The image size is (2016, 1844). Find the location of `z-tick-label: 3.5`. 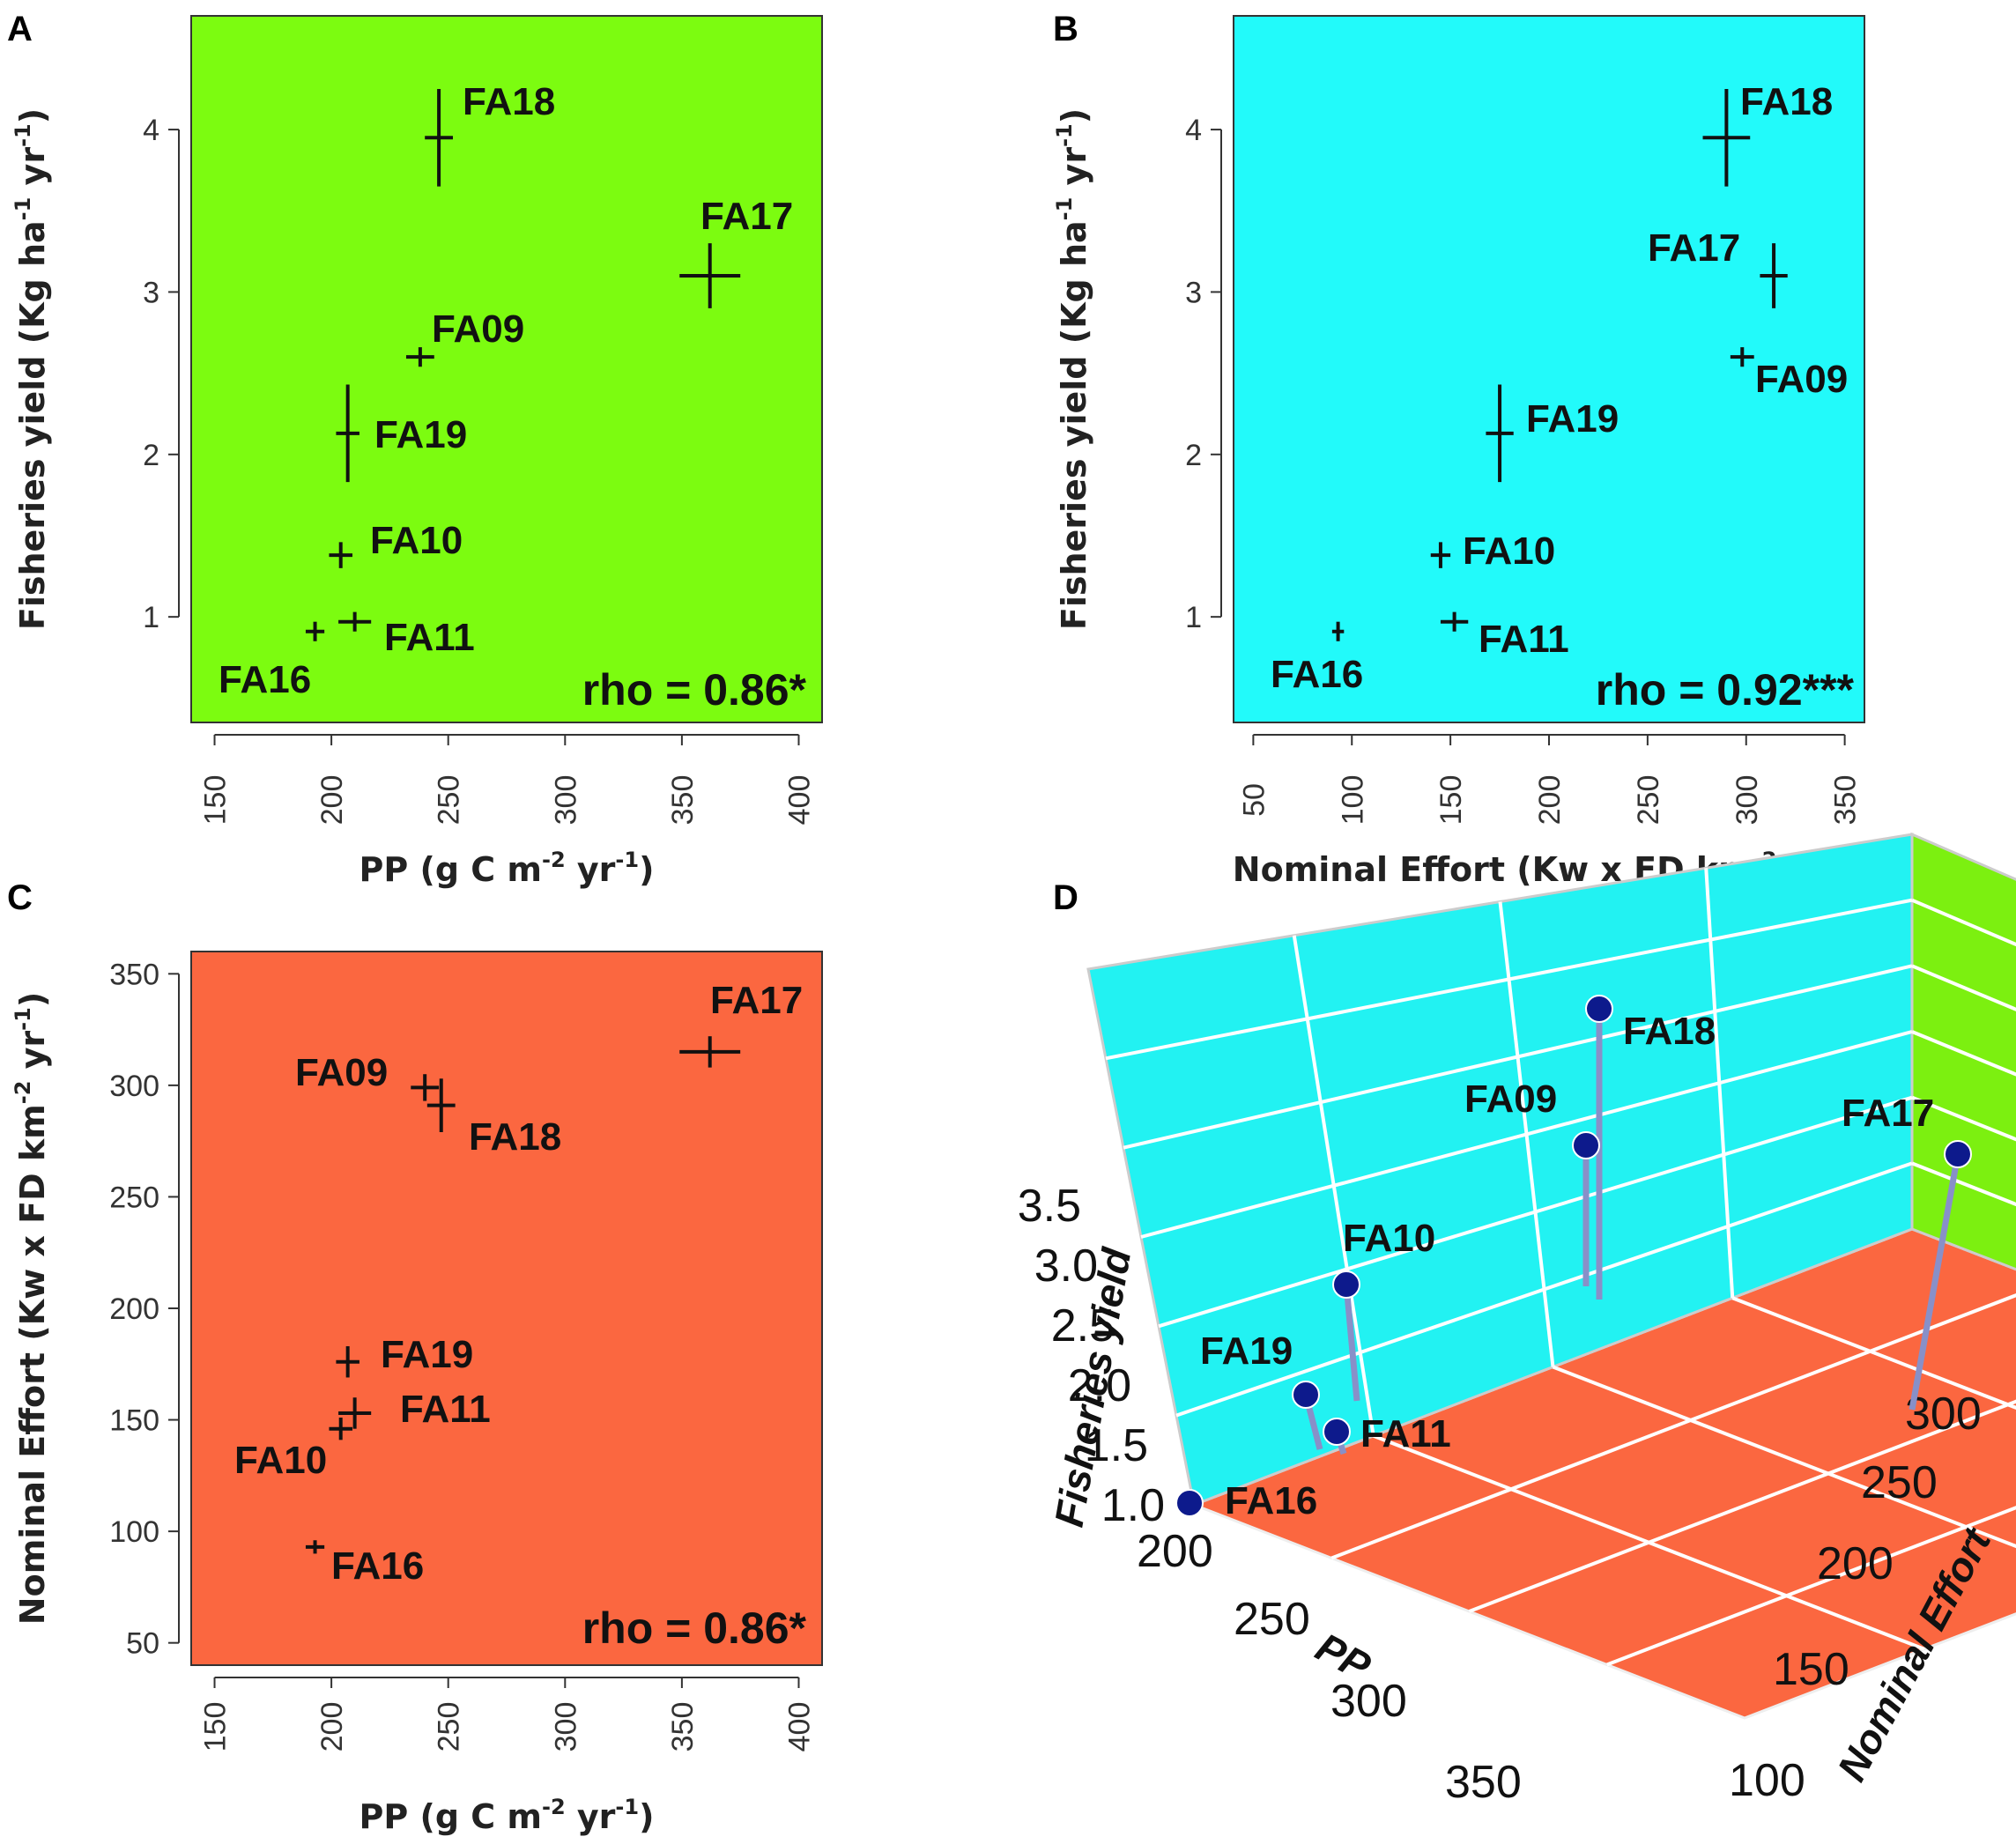

z-tick-label: 3.5 is located at coordinates (1049, 1207).